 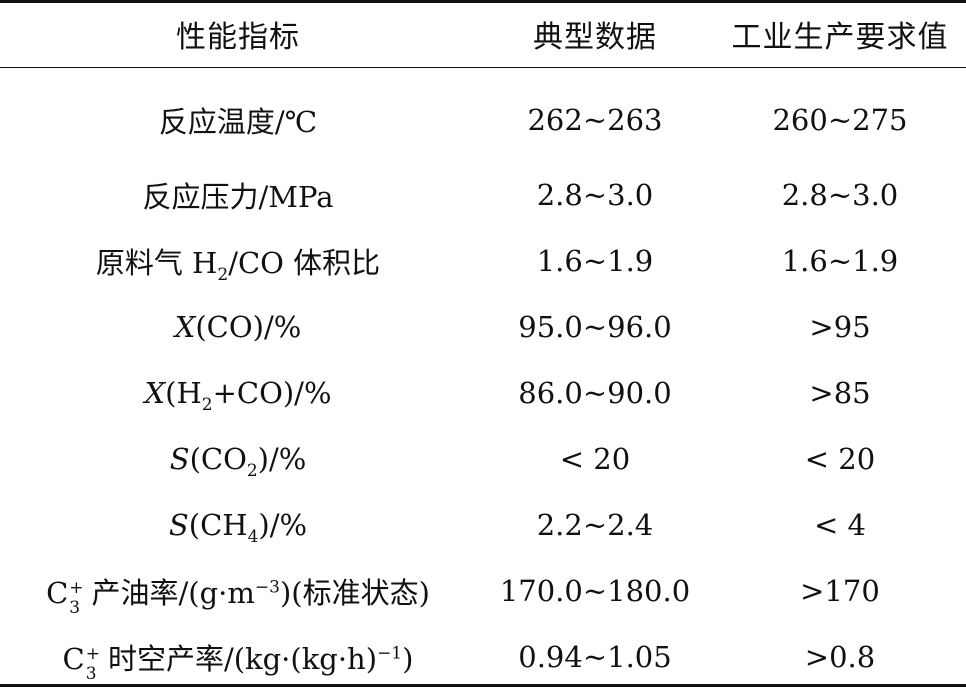 What do you see at coordinates (595, 525) in the screenshot?
I see `typical-value: 2.2~2.4` at bounding box center [595, 525].